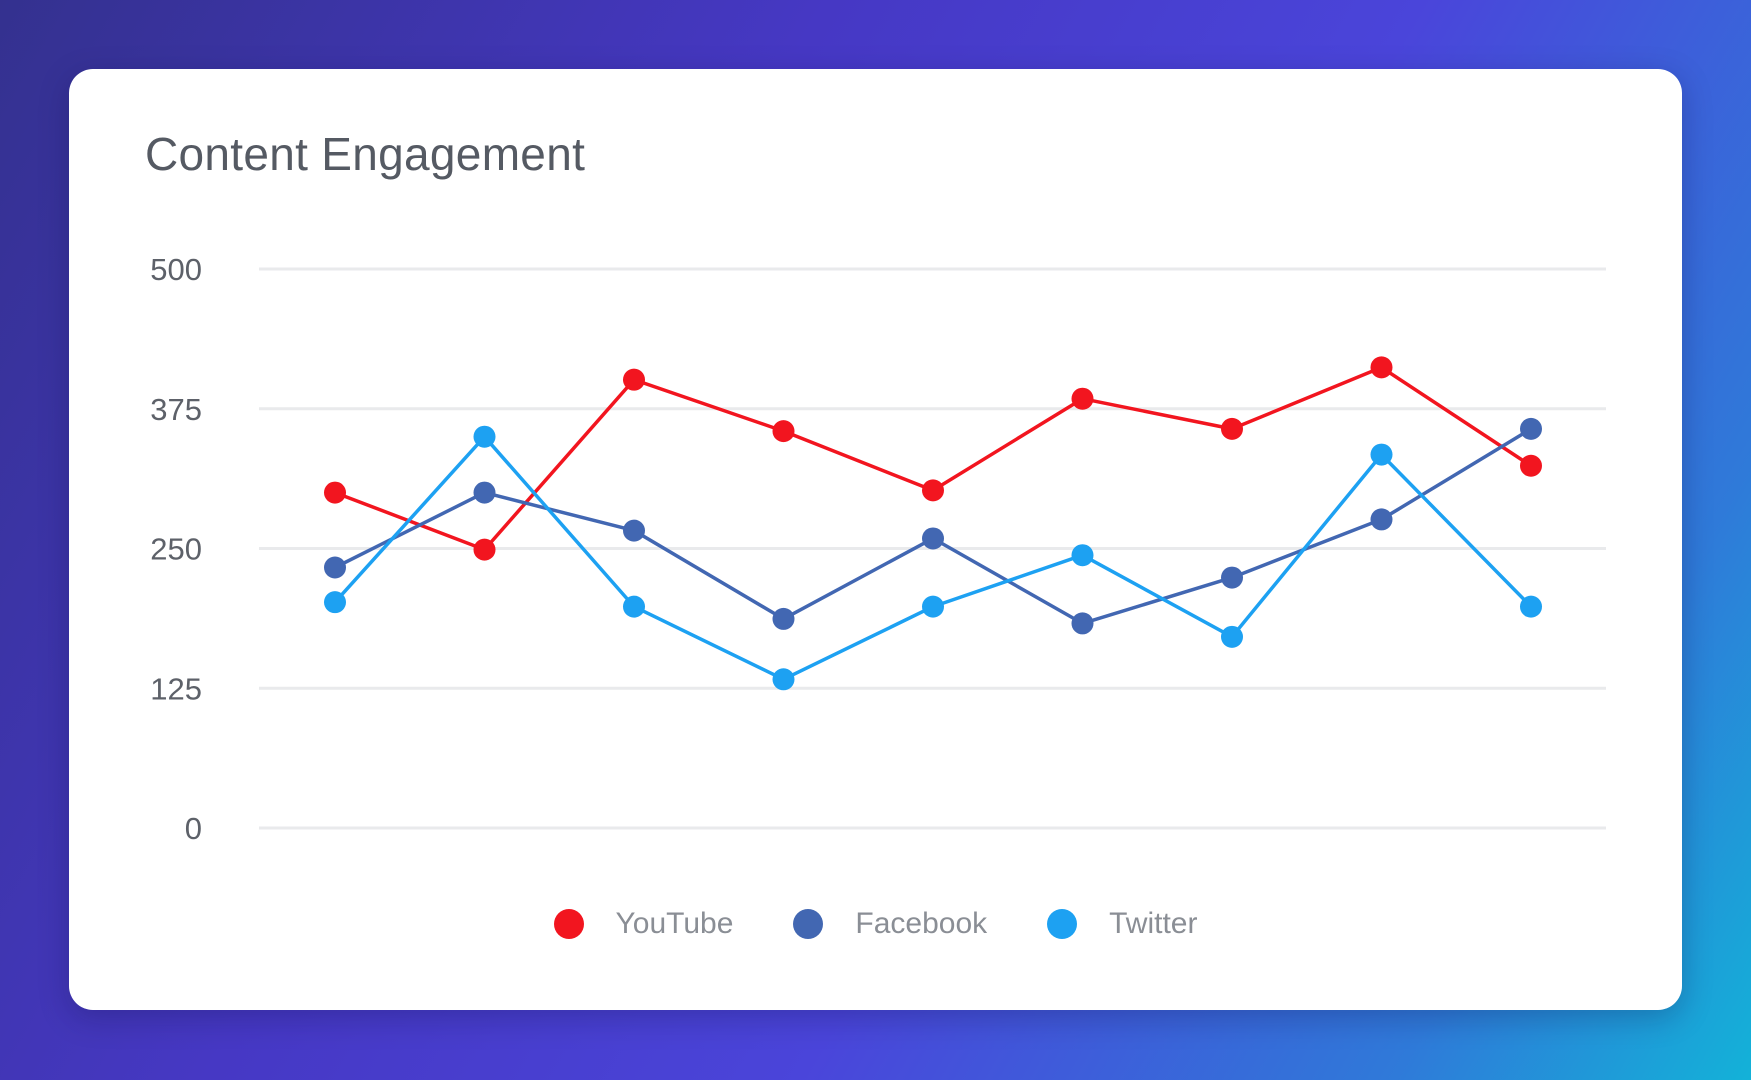  What do you see at coordinates (176, 269) in the screenshot?
I see `y-tick-label: 500` at bounding box center [176, 269].